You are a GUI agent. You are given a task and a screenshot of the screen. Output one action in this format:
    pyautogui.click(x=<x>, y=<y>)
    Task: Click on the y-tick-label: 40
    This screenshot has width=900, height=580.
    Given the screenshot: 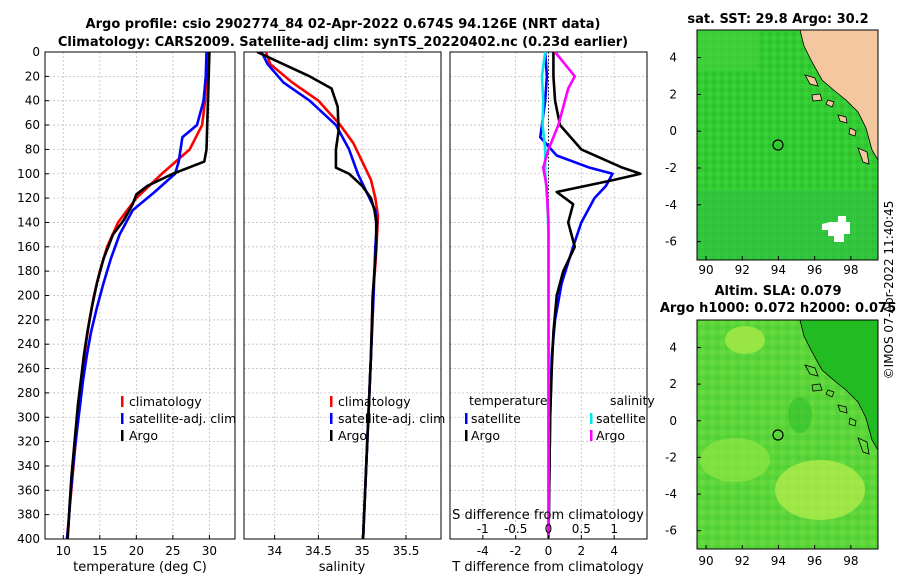 What is the action you would take?
    pyautogui.click(x=32, y=101)
    